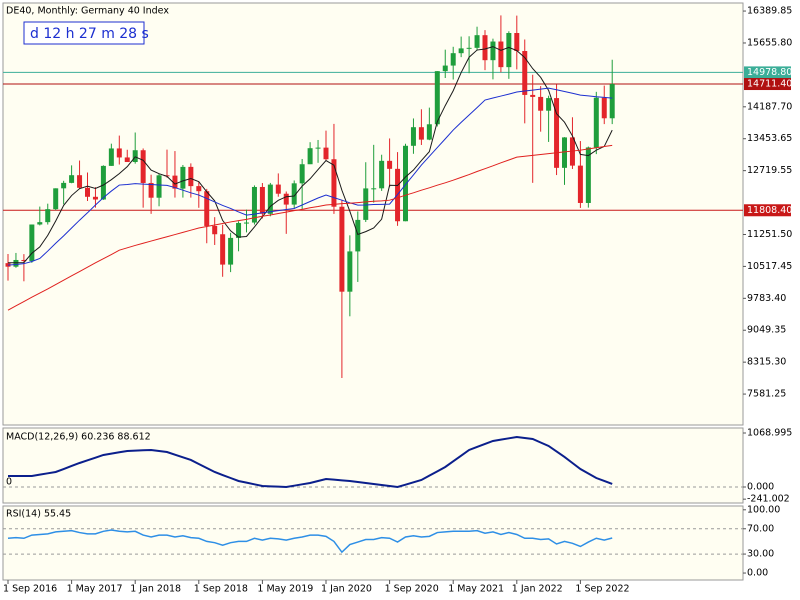  Describe the element at coordinates (769, 266) in the screenshot. I see `y-tick-label: 10517.45` at that location.